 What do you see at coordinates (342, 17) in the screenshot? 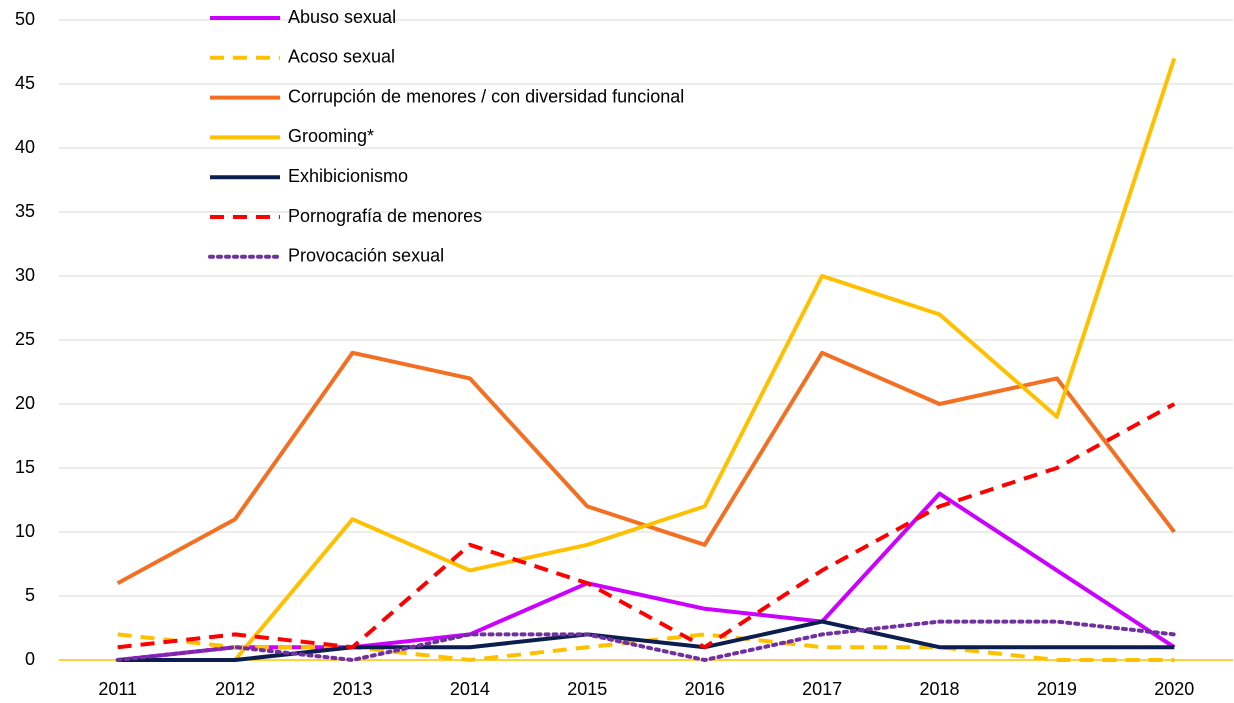
I see `legend-label: Abuso sexual` at bounding box center [342, 17].